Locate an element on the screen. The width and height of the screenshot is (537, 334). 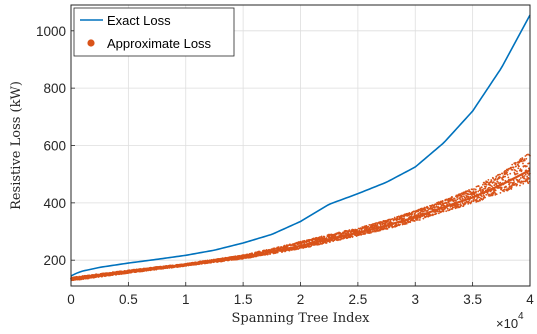
x-tick-label: 3 is located at coordinates (415, 299).